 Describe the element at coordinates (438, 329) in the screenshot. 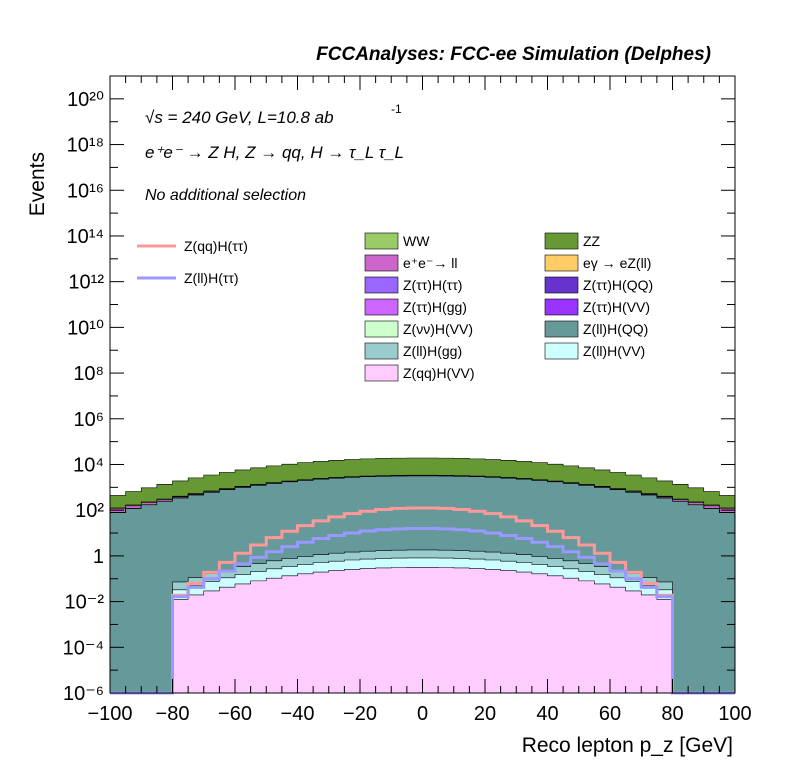

I see `legend-label: Z(νν)H(VV)` at that location.